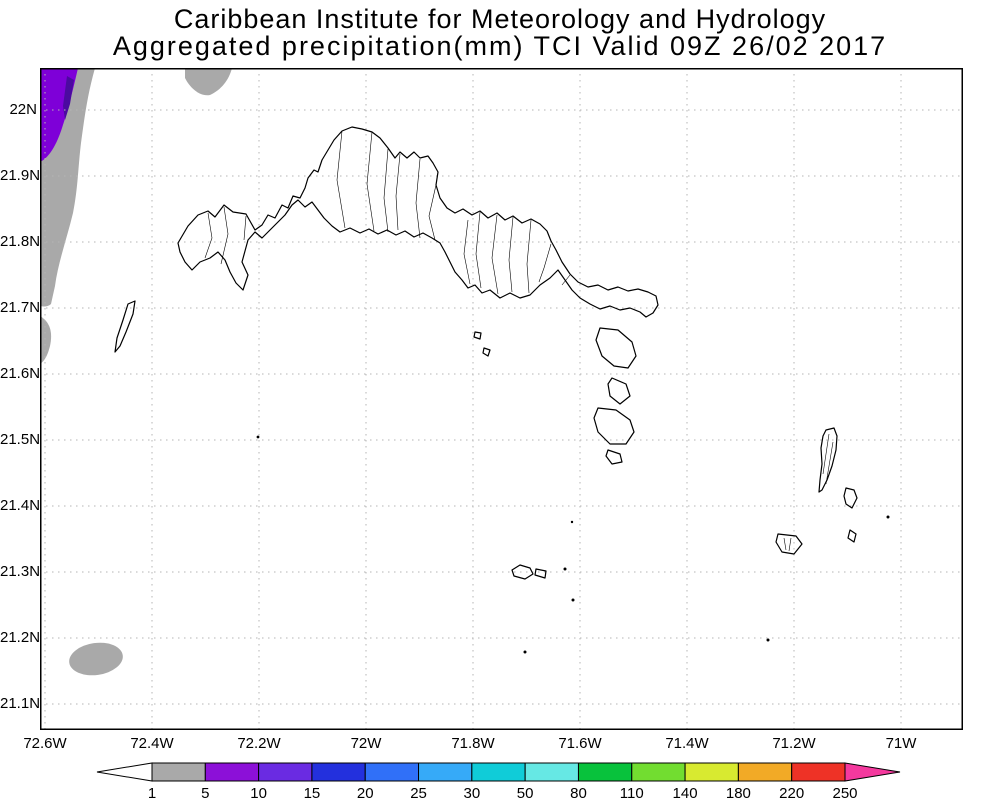 Image resolution: width=1000 pixels, height=800 pixels. Describe the element at coordinates (794, 743) in the screenshot. I see `lon-axis-label: 71.2W` at that location.